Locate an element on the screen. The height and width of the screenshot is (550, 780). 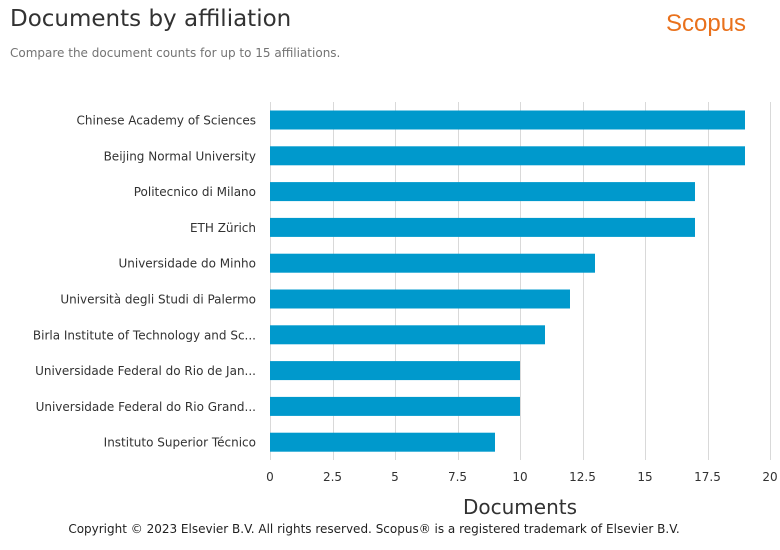
category-label: Chinese Academy of Sciences is located at coordinates (166, 121).